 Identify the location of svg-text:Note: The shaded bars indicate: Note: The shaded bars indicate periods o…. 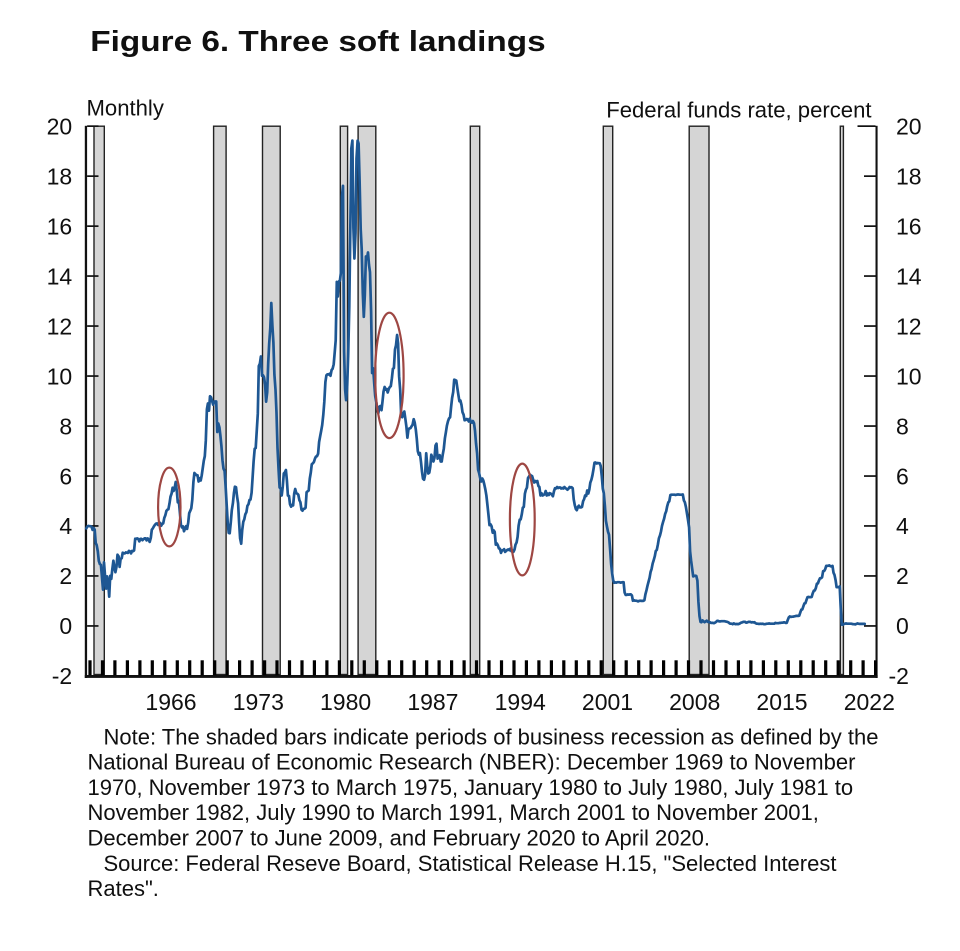
(491, 736).